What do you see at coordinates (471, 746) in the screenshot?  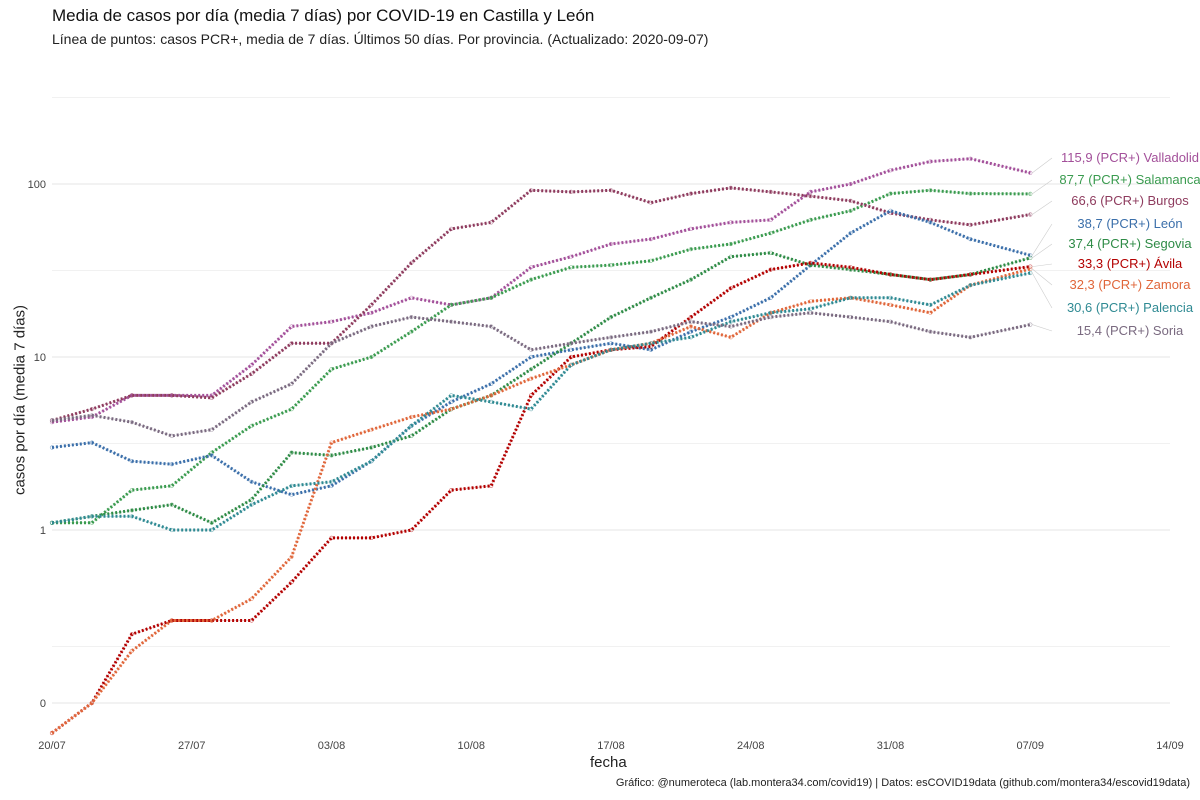 I see `x-tick-label: 10/08` at bounding box center [471, 746].